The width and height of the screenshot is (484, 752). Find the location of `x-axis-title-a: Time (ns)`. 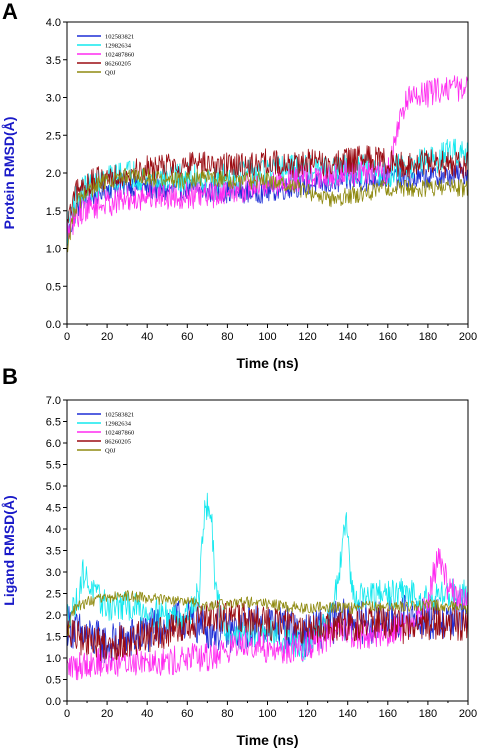

x-axis-title-a: Time (ns) is located at coordinates (268, 363).